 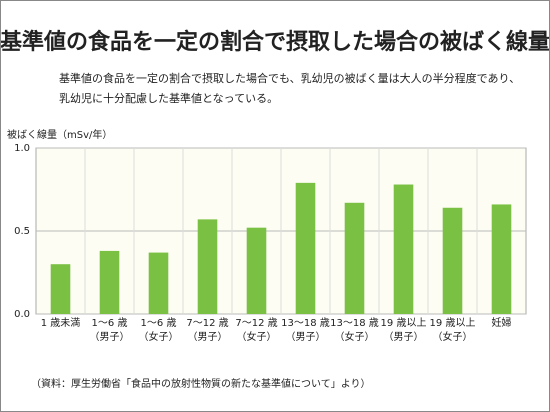 What do you see at coordinates (207, 330) in the screenshot?
I see `x-tick-label: 7〜12 歳 （男子）` at bounding box center [207, 330].